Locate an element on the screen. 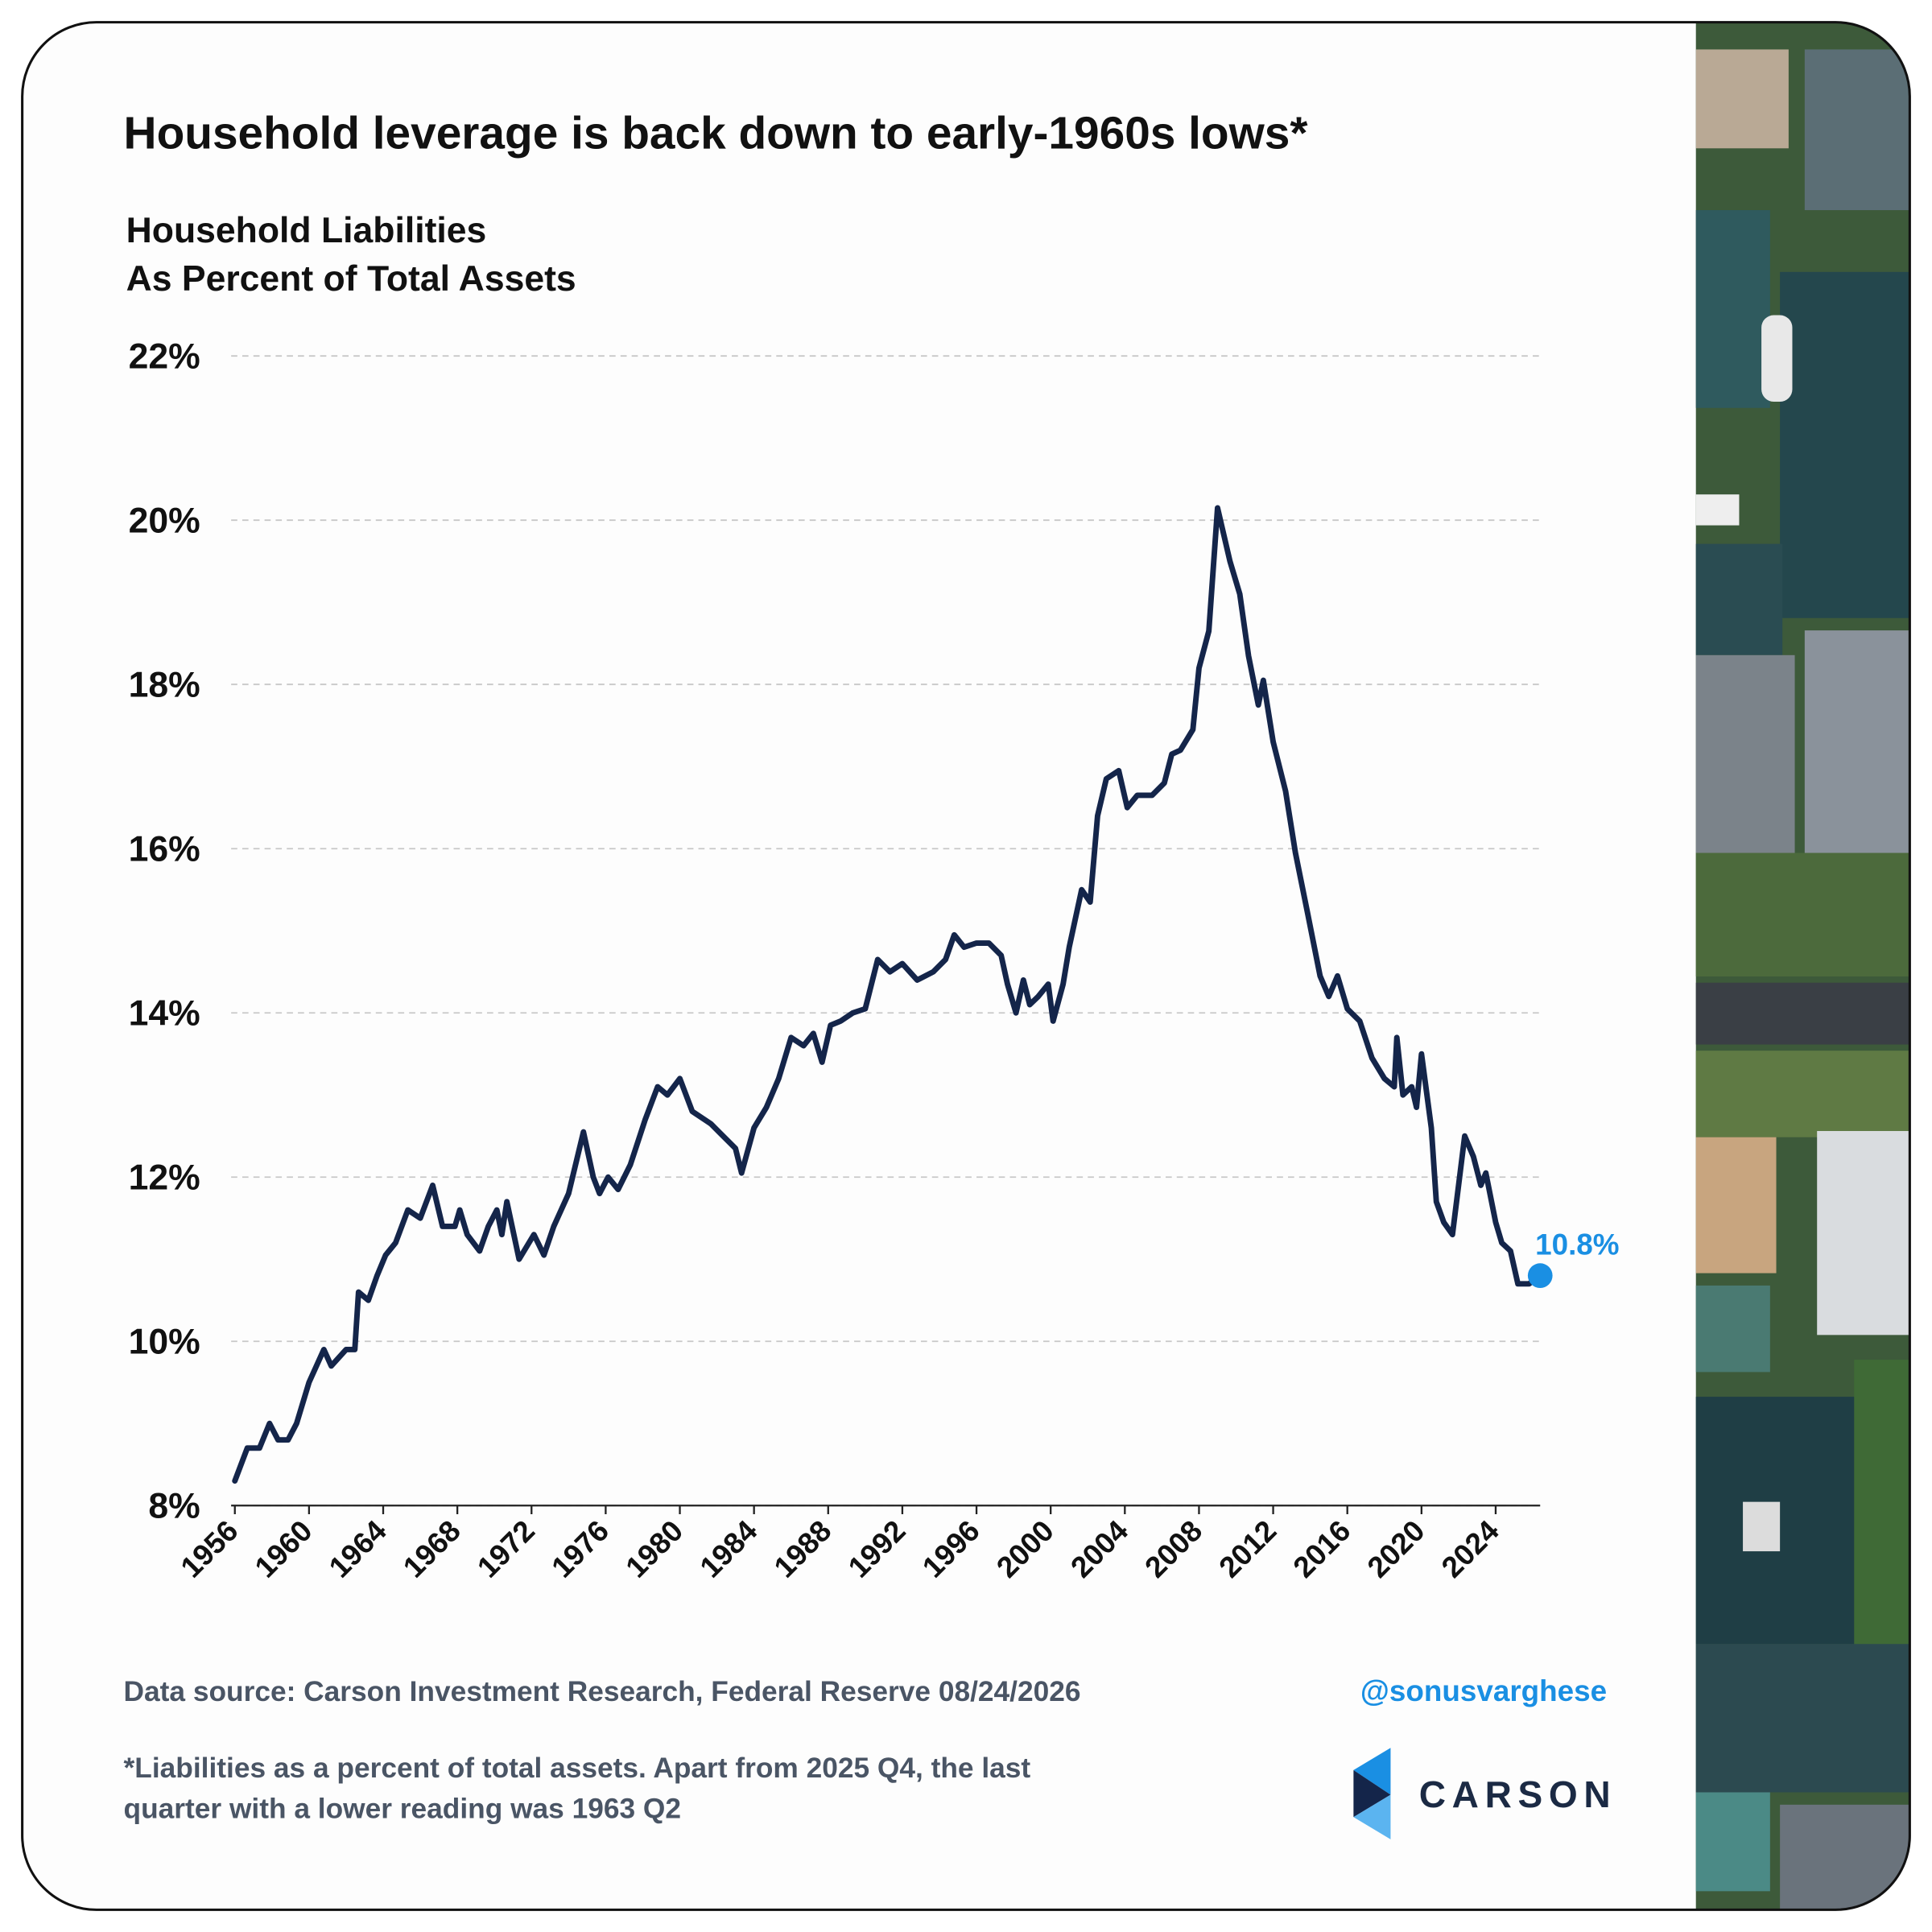 This screenshot has height=1932, width=1932. aerial-photo is located at coordinates (1802, 966).